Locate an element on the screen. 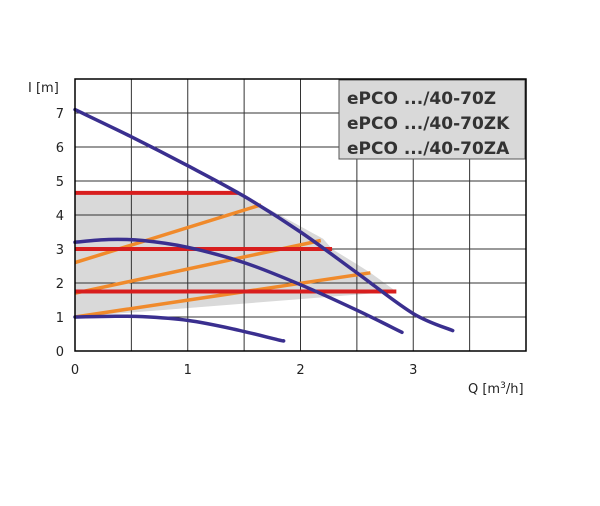  y-axis-label: I [m] is located at coordinates (43, 88).